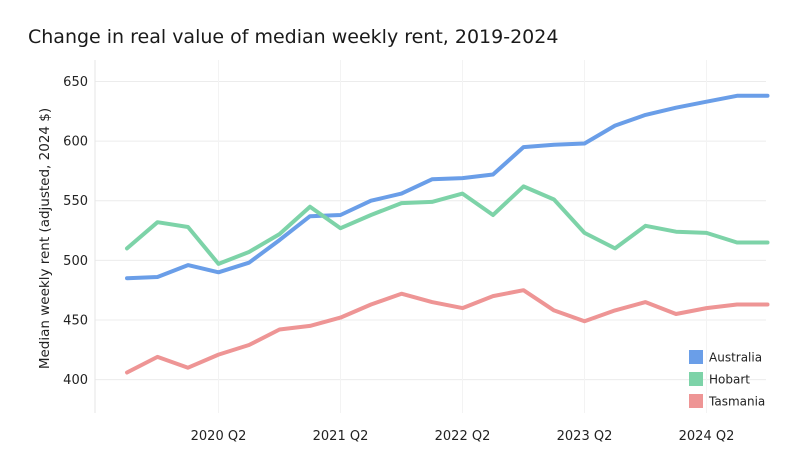 This screenshot has width=785, height=460. Describe the element at coordinates (696, 379) in the screenshot. I see `legend-swatch-hobart` at that location.